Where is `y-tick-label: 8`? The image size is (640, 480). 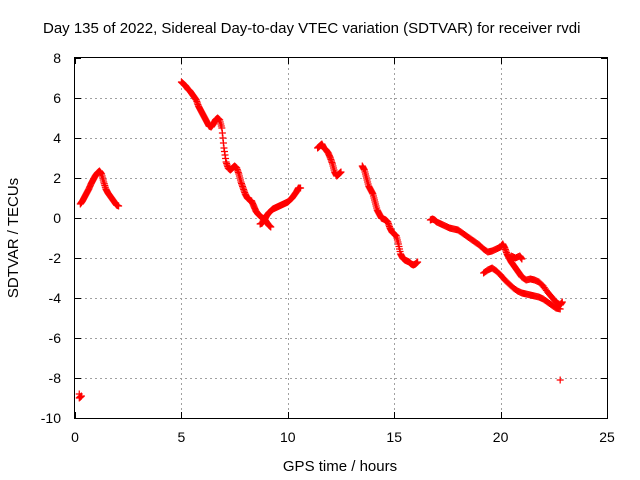
y-tick-label: 8 is located at coordinates (57, 58).